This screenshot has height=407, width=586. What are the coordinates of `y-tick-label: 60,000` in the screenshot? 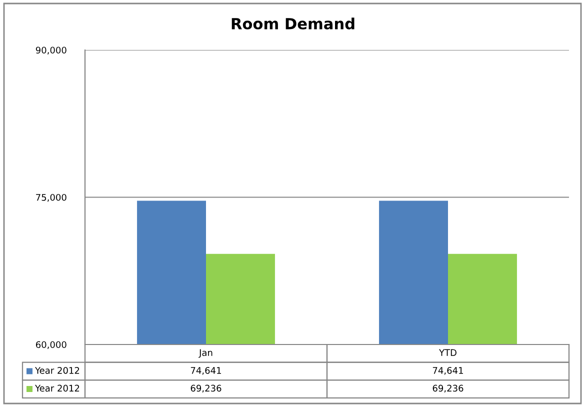 It's located at (51, 345).